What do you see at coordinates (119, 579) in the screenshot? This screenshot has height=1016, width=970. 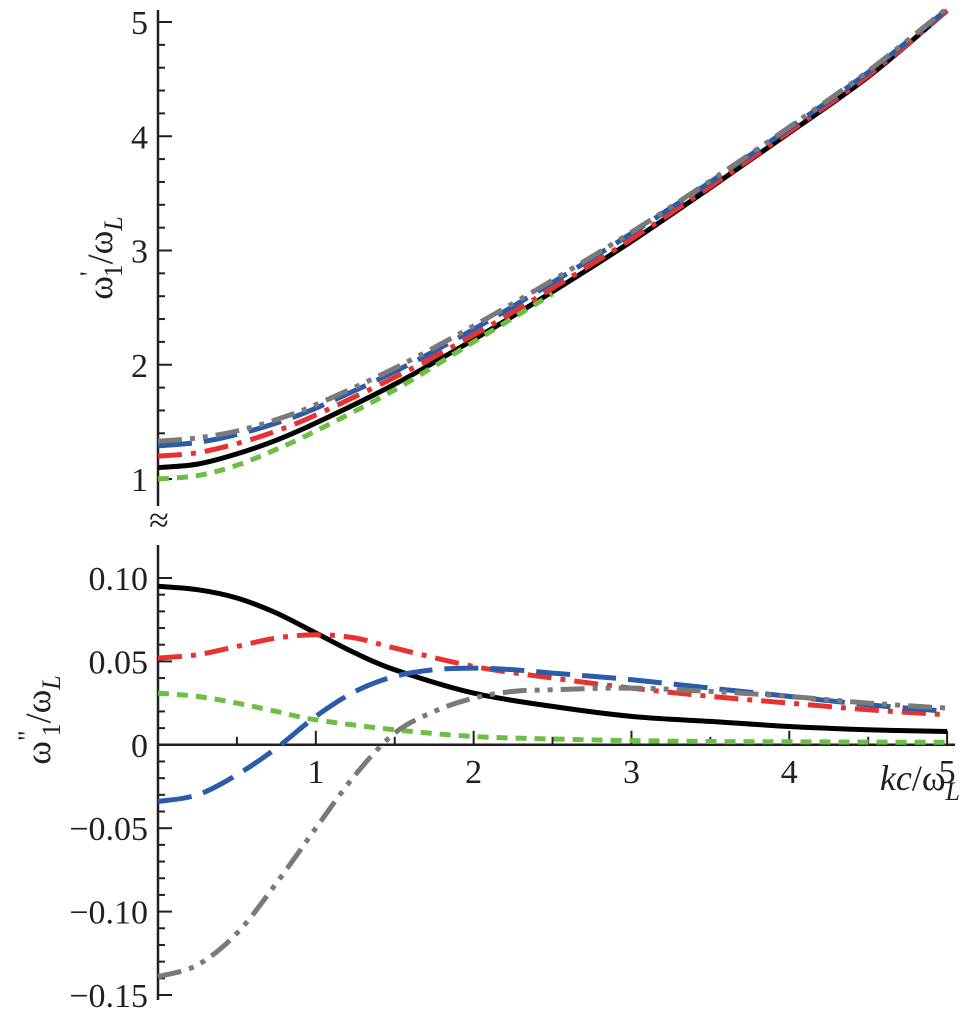 I see `y-tick-label-bottom: 0.10` at bounding box center [119, 579].